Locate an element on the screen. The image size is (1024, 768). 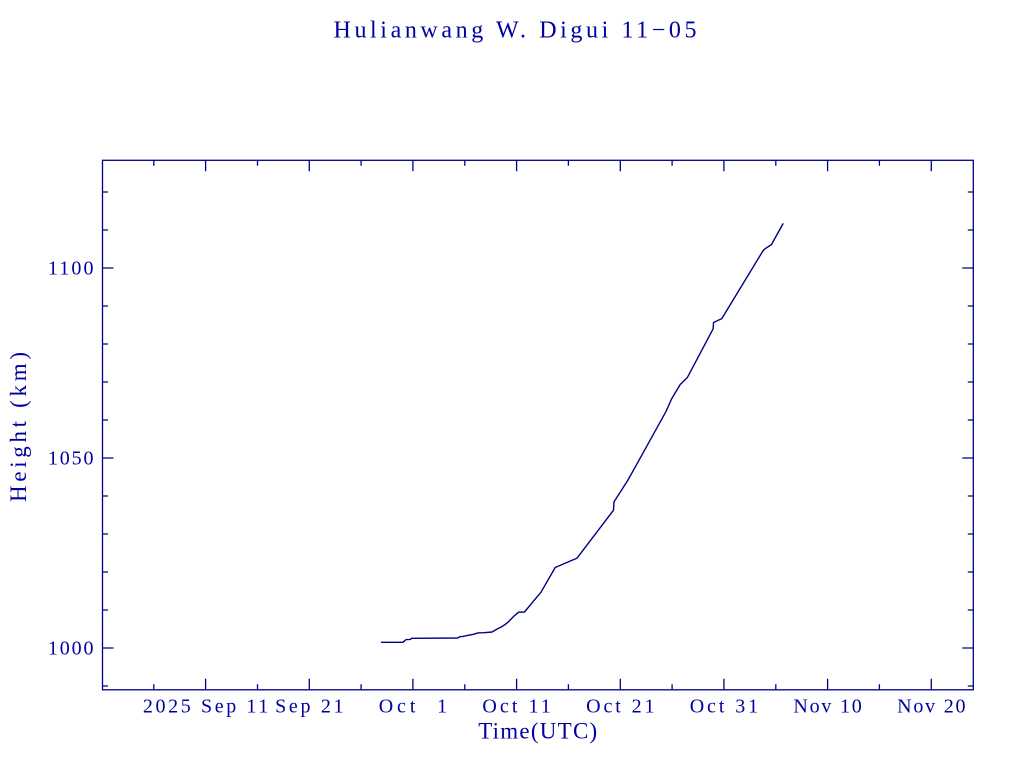
svg-text: Nov 10 is located at coordinates (827, 706).